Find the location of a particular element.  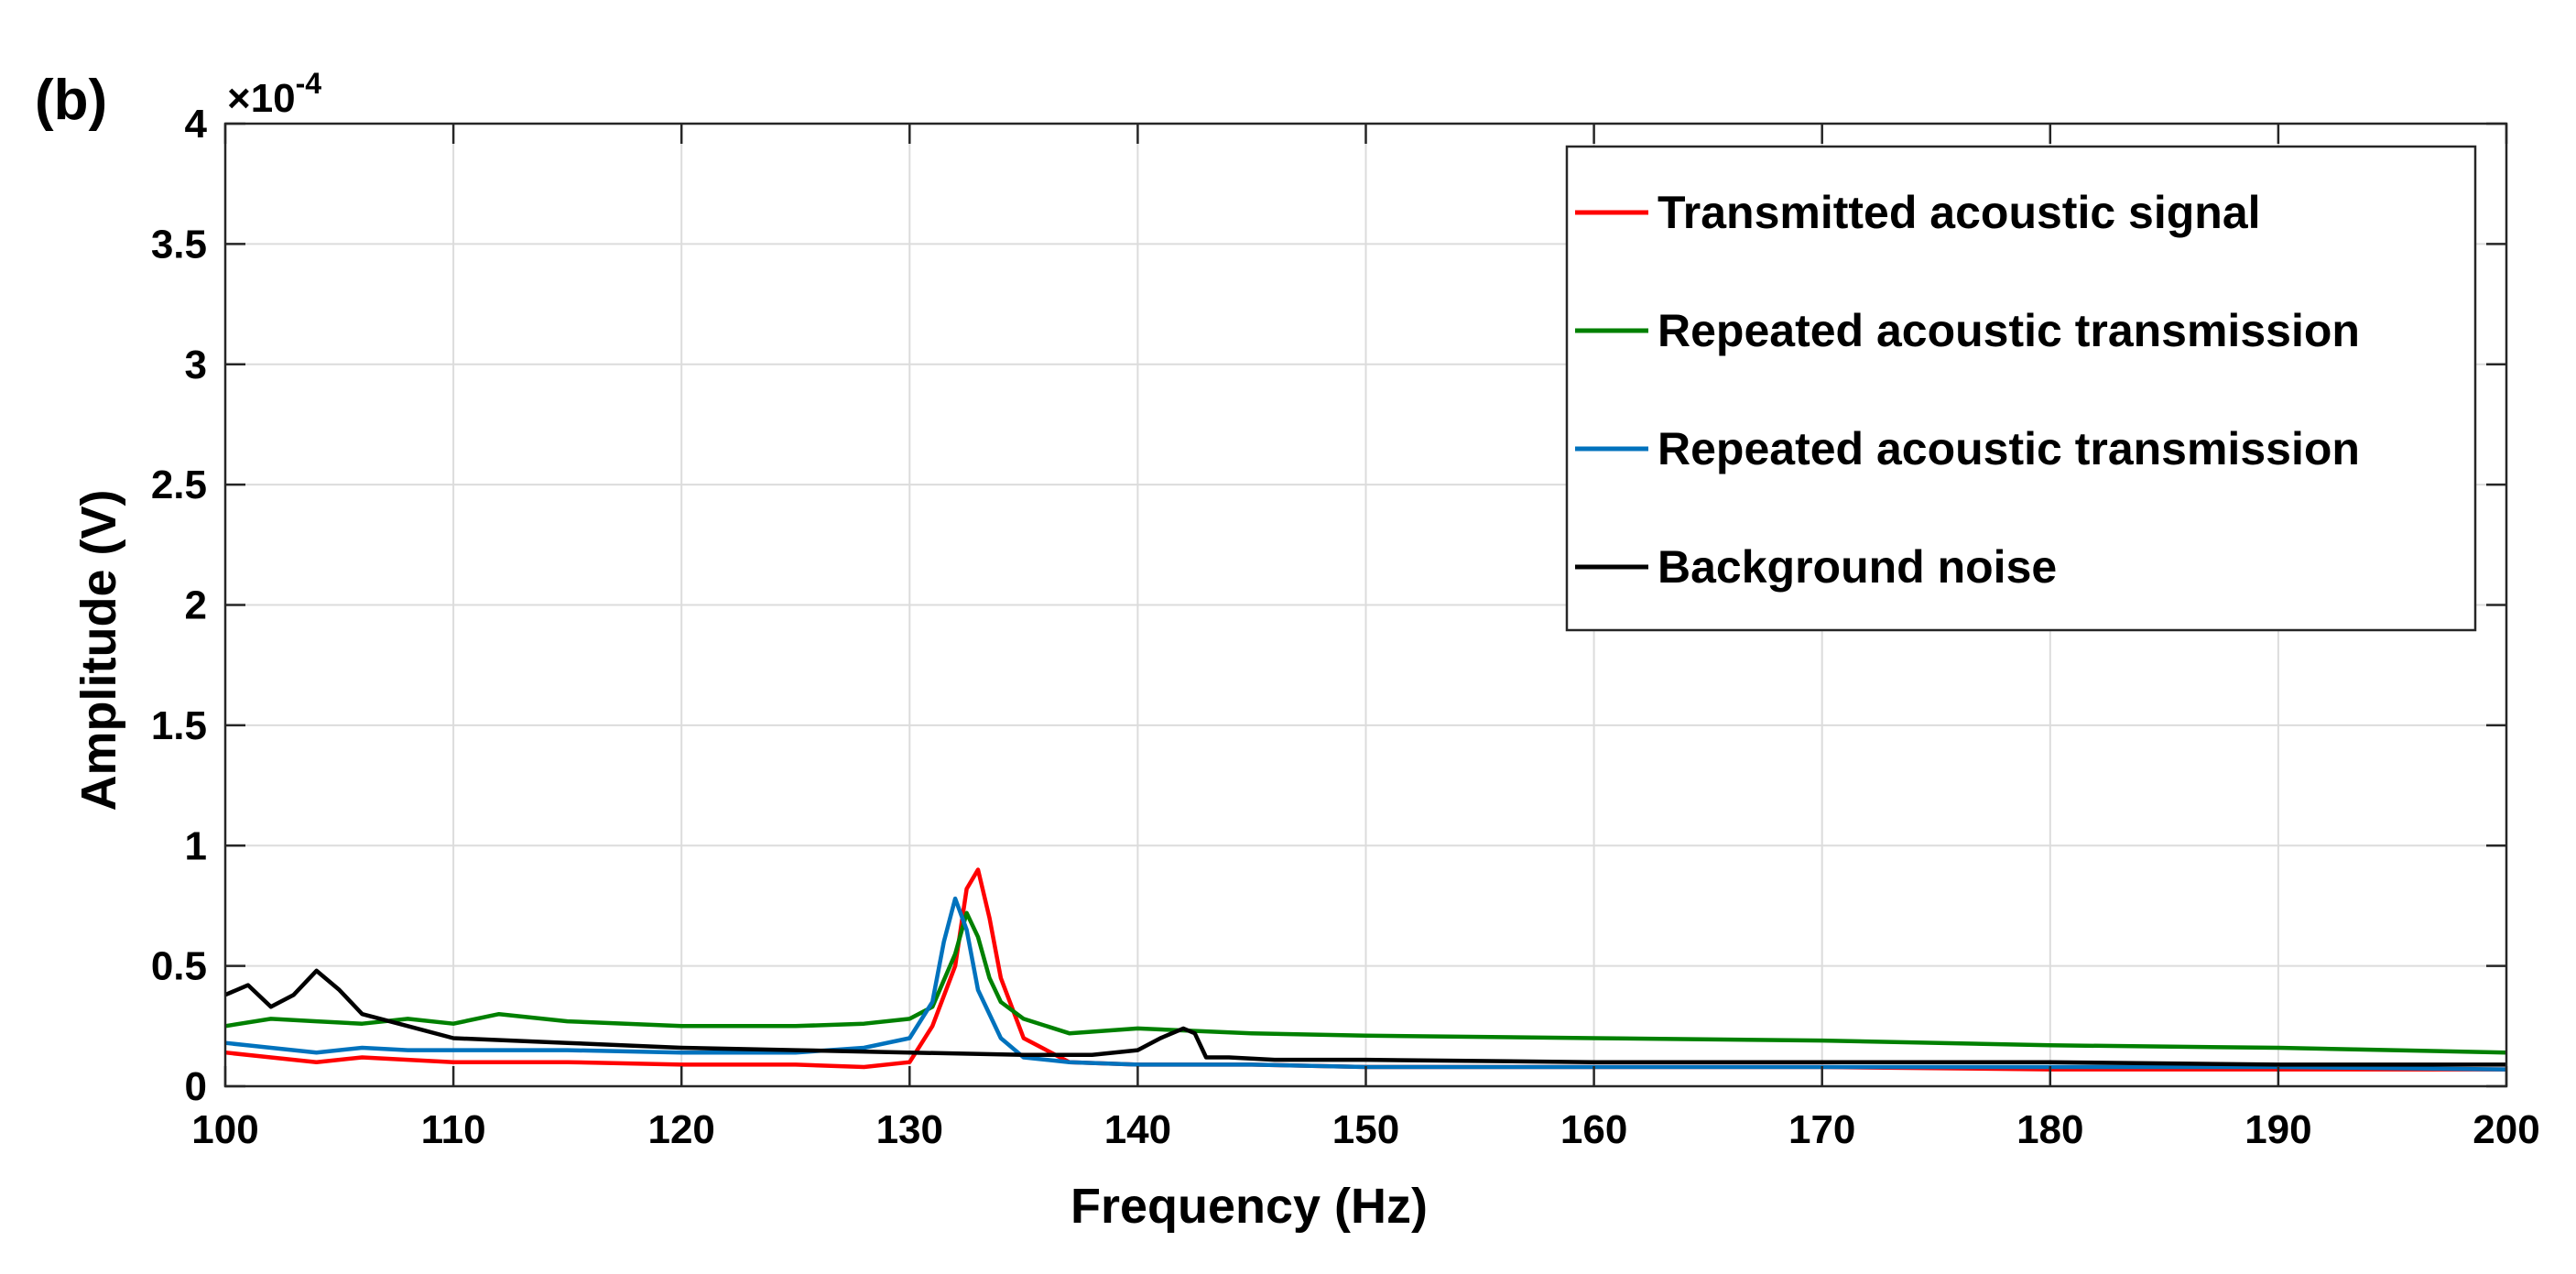

x-tick-label: 130 is located at coordinates (909, 1129).